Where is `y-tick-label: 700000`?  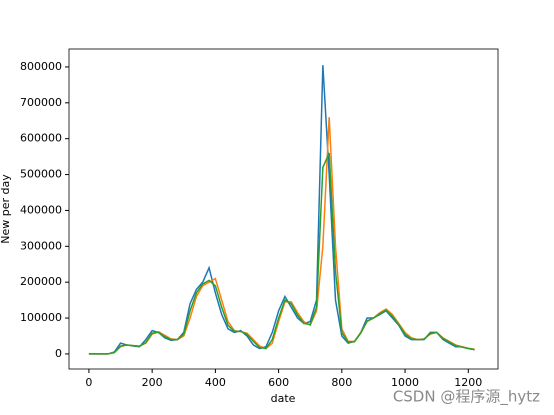
y-tick-label: 700000 is located at coordinates (41, 102).